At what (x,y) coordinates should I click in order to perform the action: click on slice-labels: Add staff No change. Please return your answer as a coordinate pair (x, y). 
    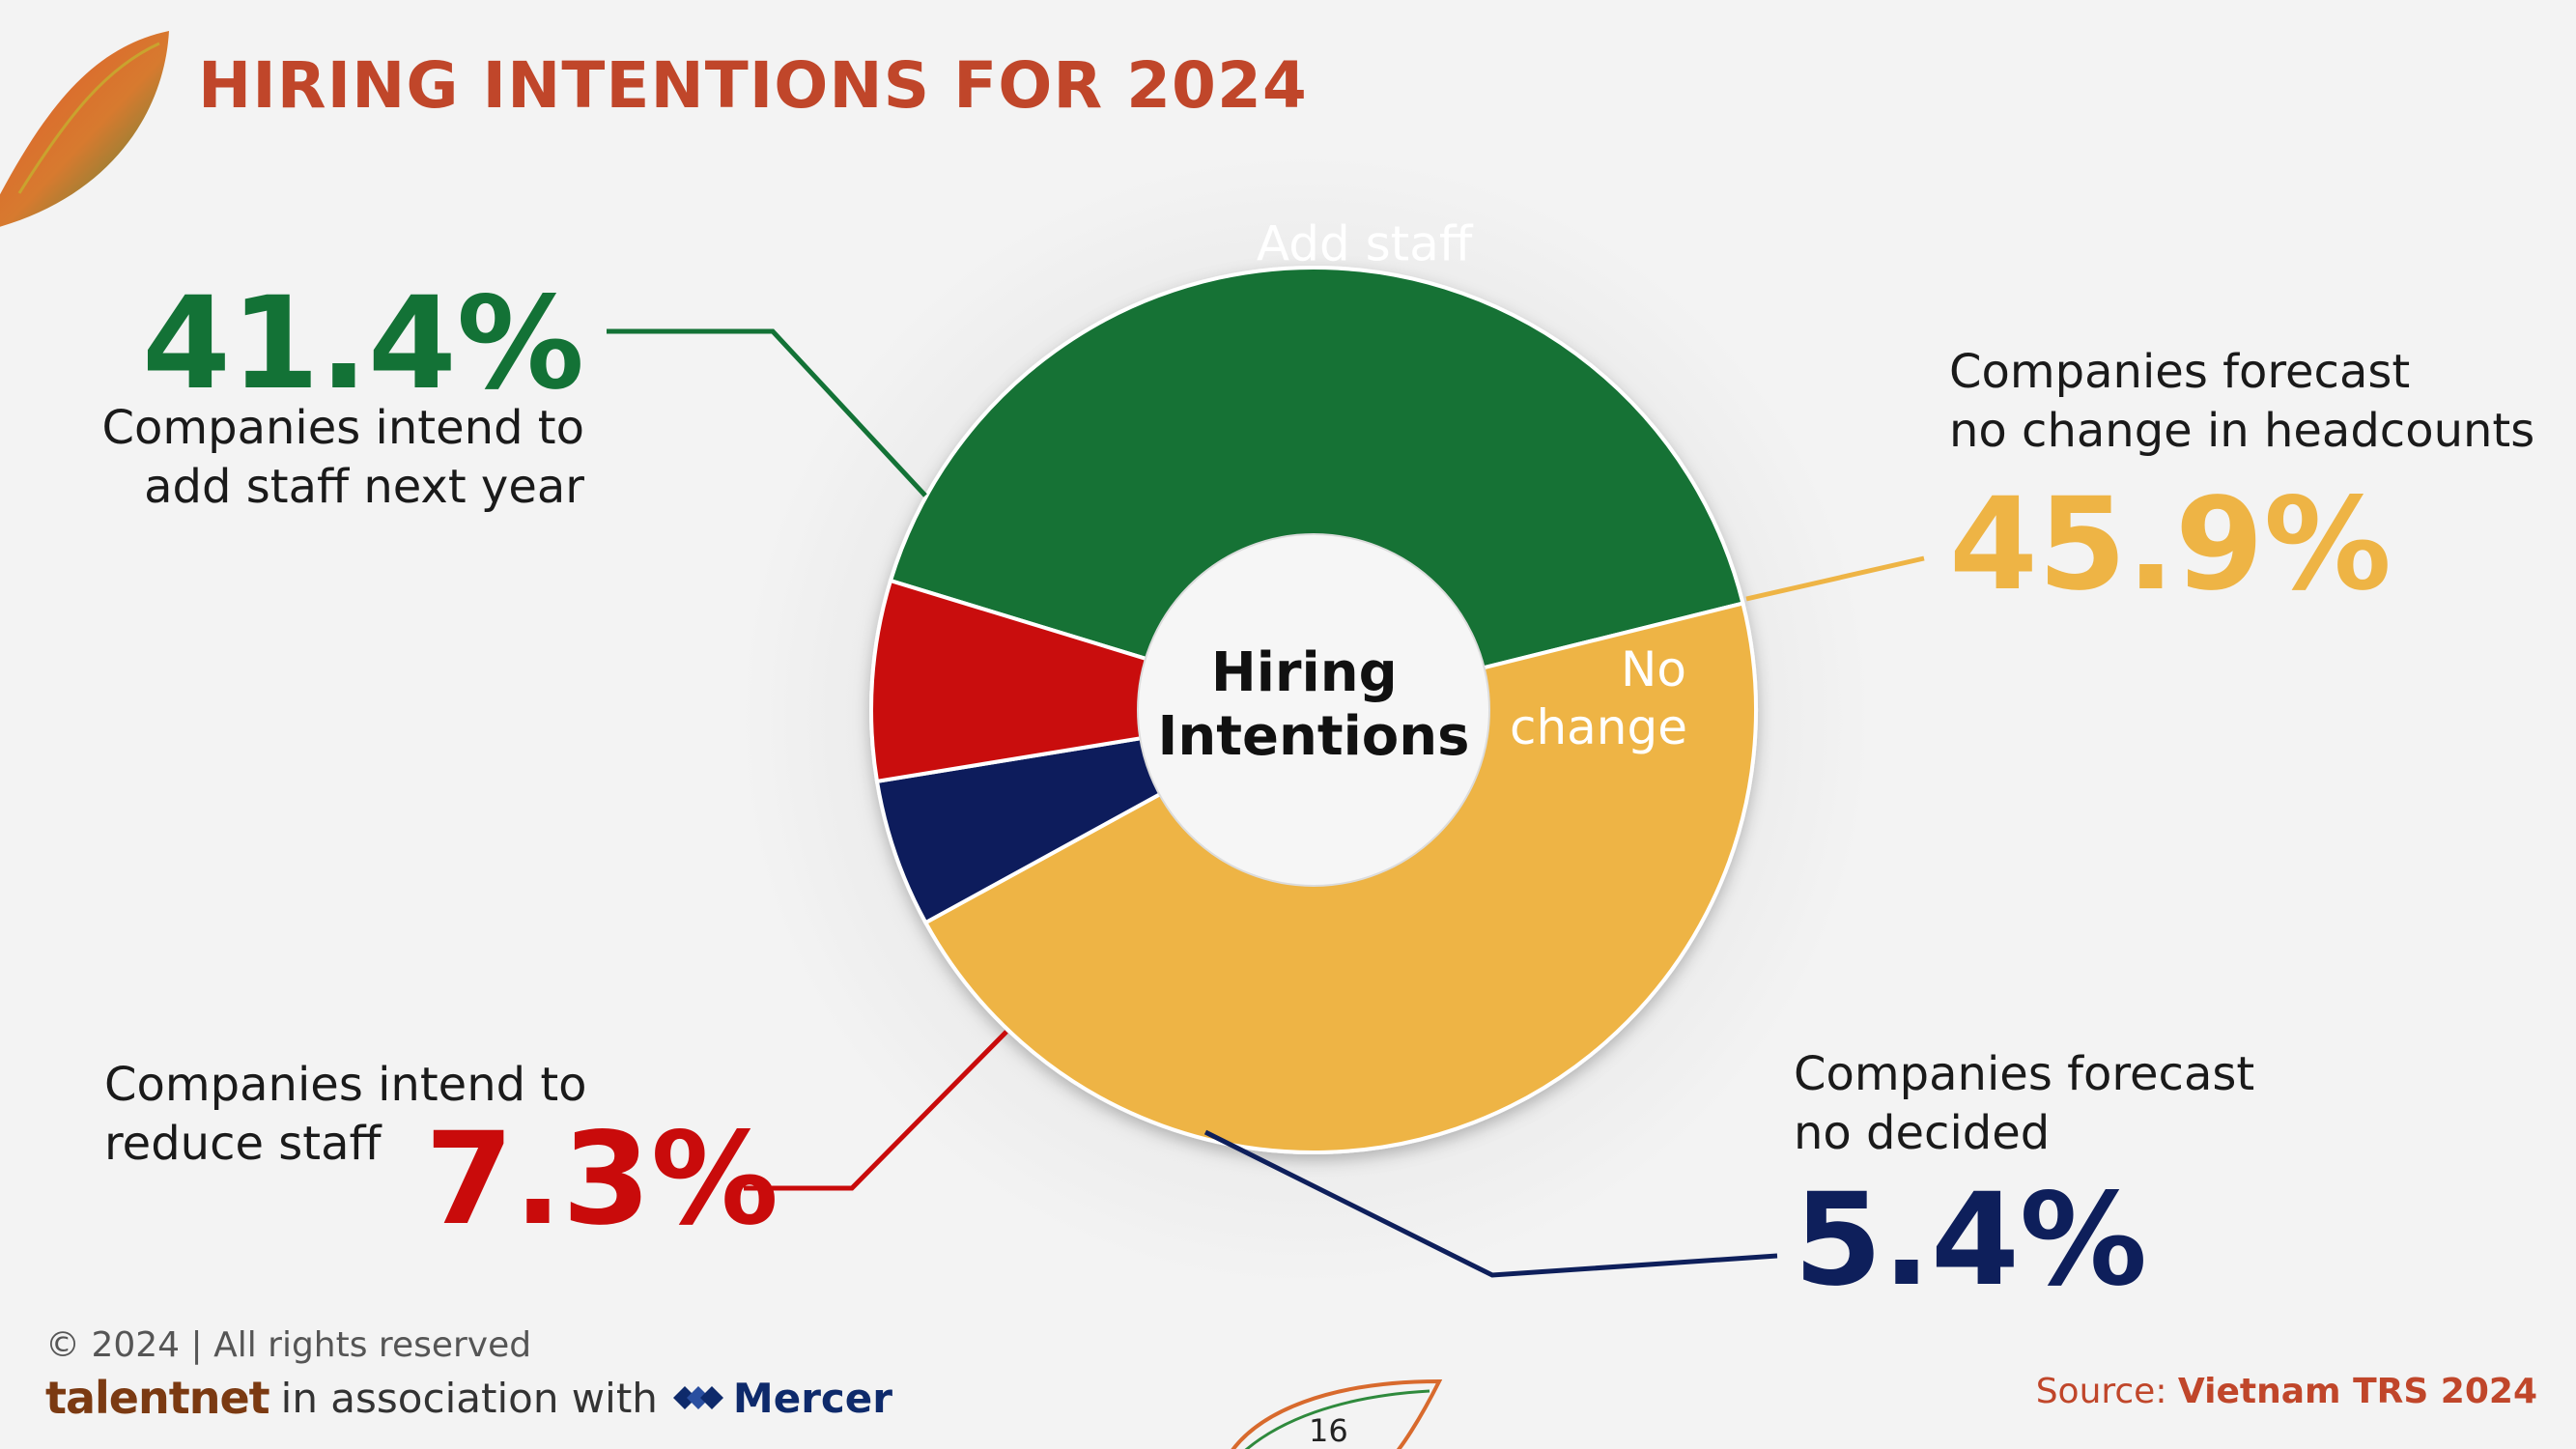
    Looking at the image, I should click on (1472, 485).